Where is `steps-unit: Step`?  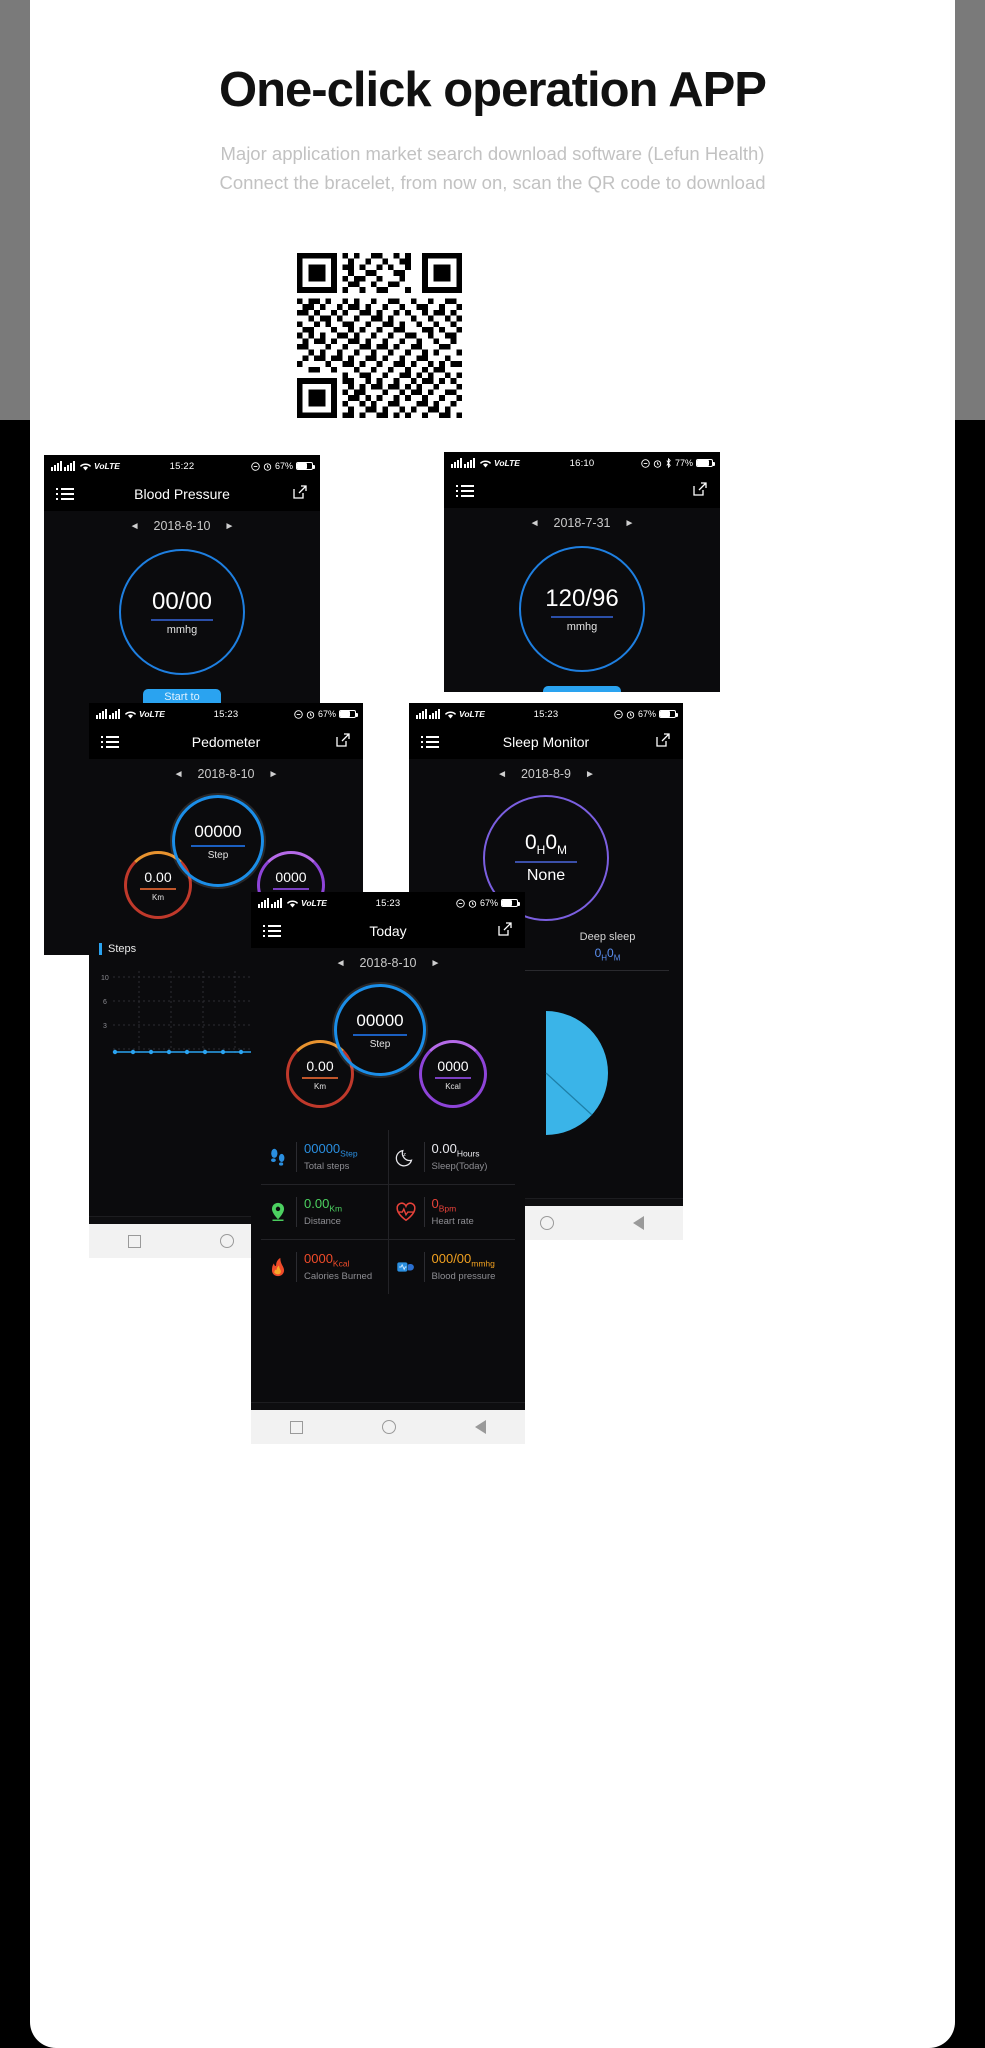 steps-unit: Step is located at coordinates (218, 855).